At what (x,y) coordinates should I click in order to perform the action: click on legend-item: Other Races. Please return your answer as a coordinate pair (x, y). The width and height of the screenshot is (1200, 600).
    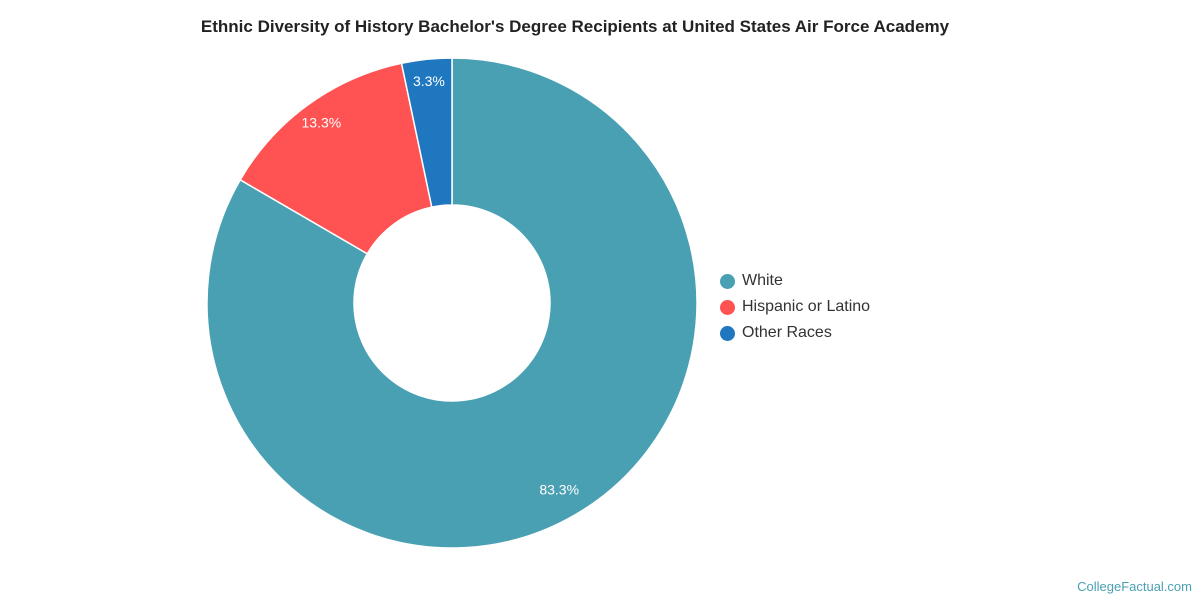
    Looking at the image, I should click on (795, 333).